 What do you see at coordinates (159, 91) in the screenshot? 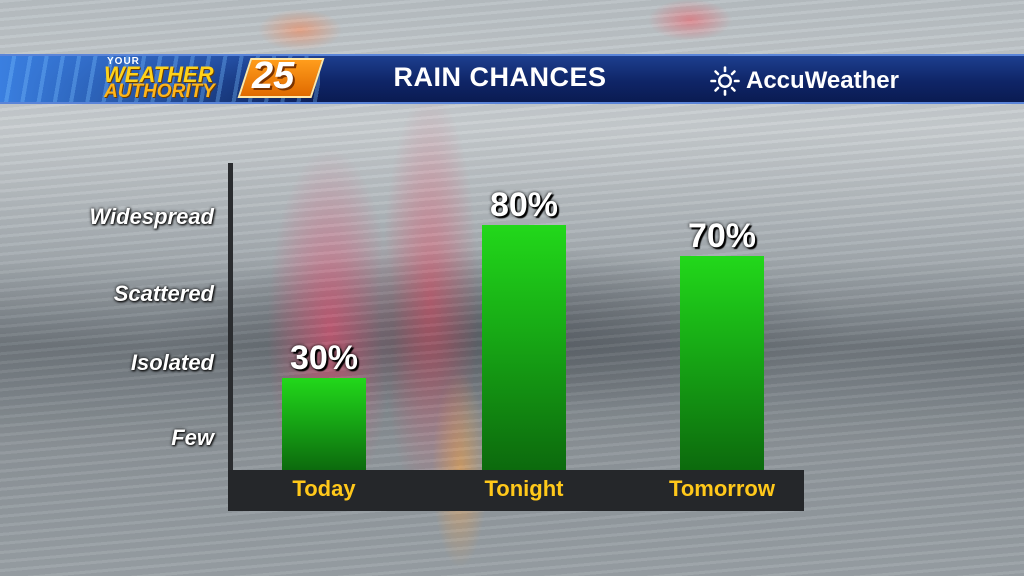
I see `logo-line-authority: AUTHORITY` at bounding box center [159, 91].